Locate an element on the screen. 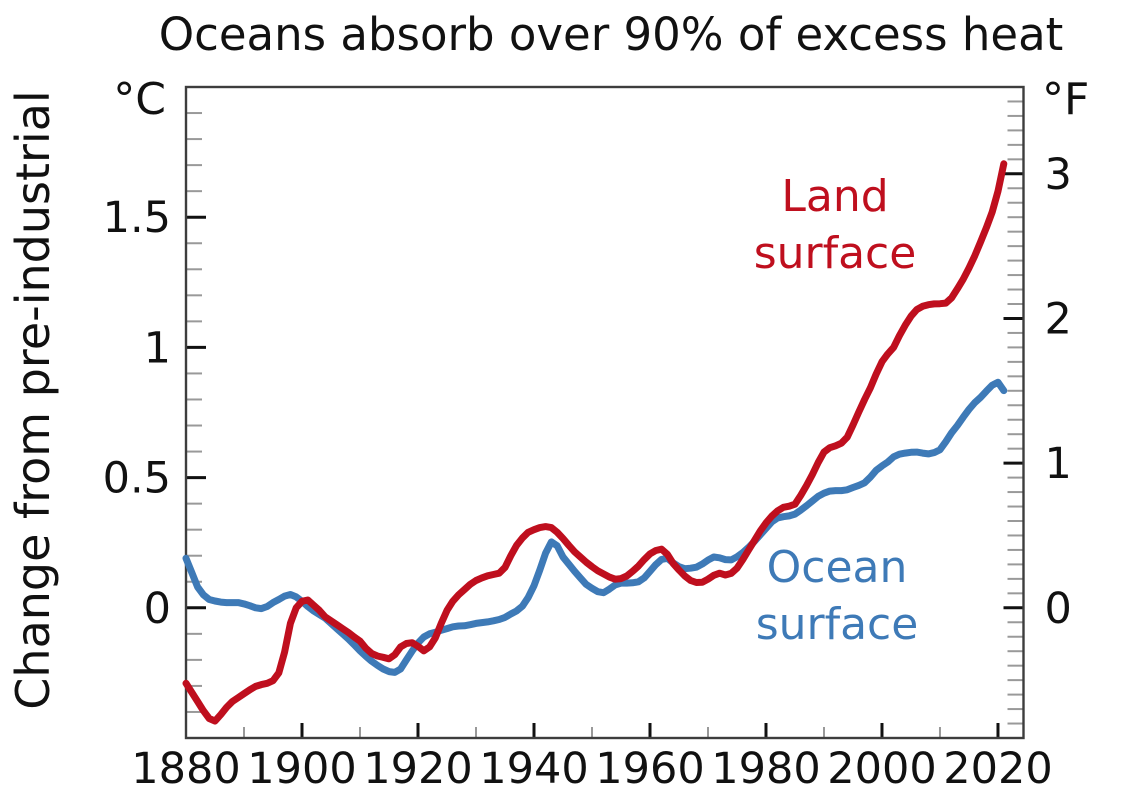  celsius-unit-label: °C is located at coordinates (139, 99).